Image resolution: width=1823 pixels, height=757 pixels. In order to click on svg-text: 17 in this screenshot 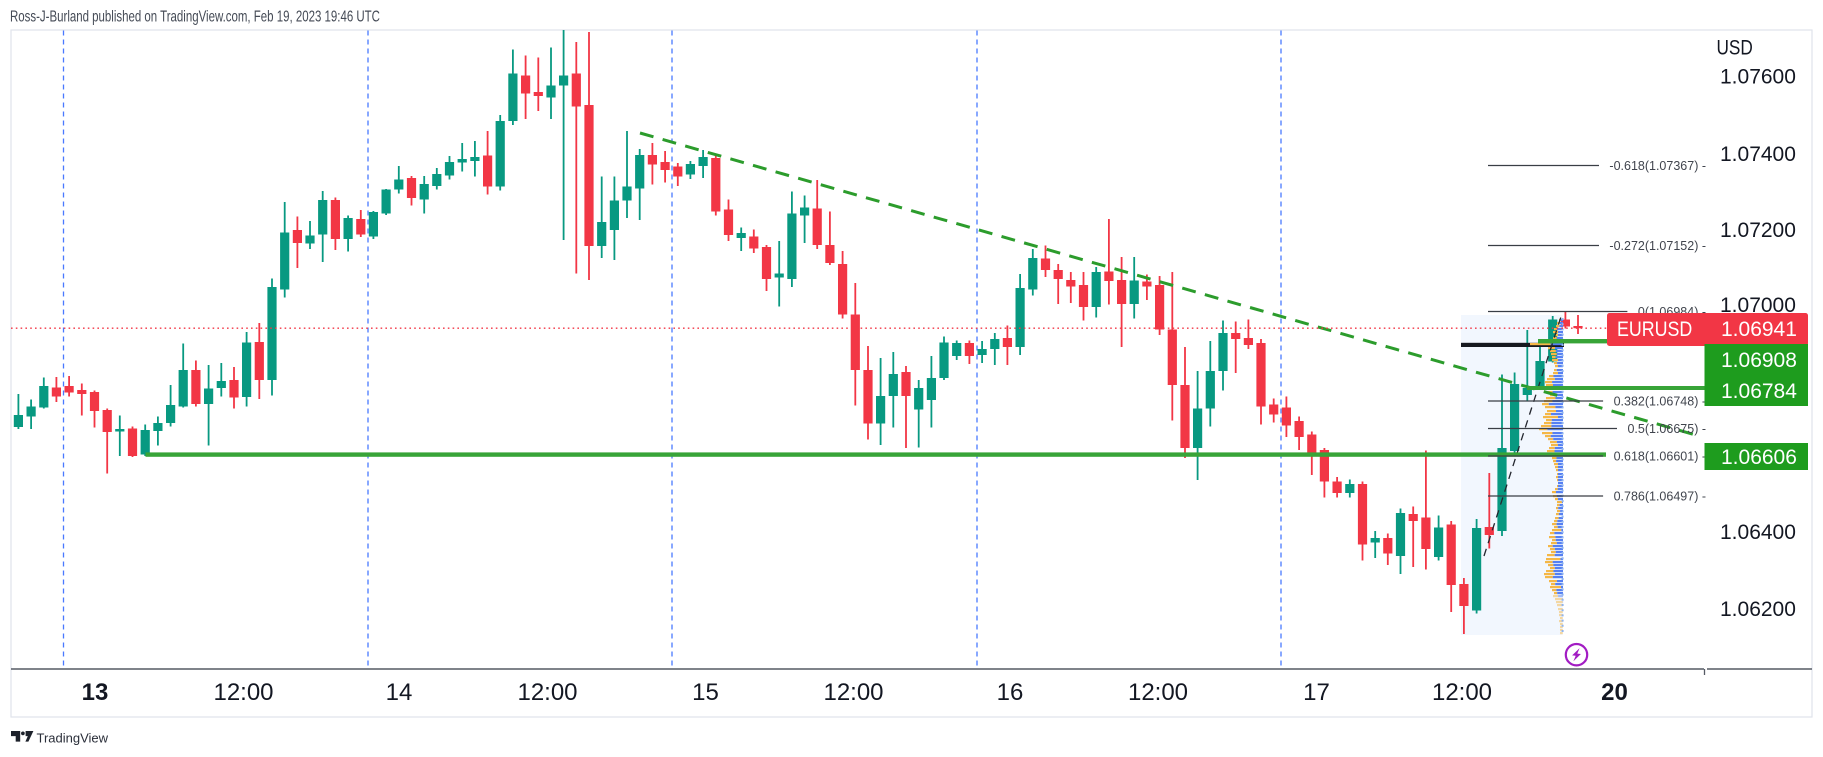, I will do `click(1316, 692)`.